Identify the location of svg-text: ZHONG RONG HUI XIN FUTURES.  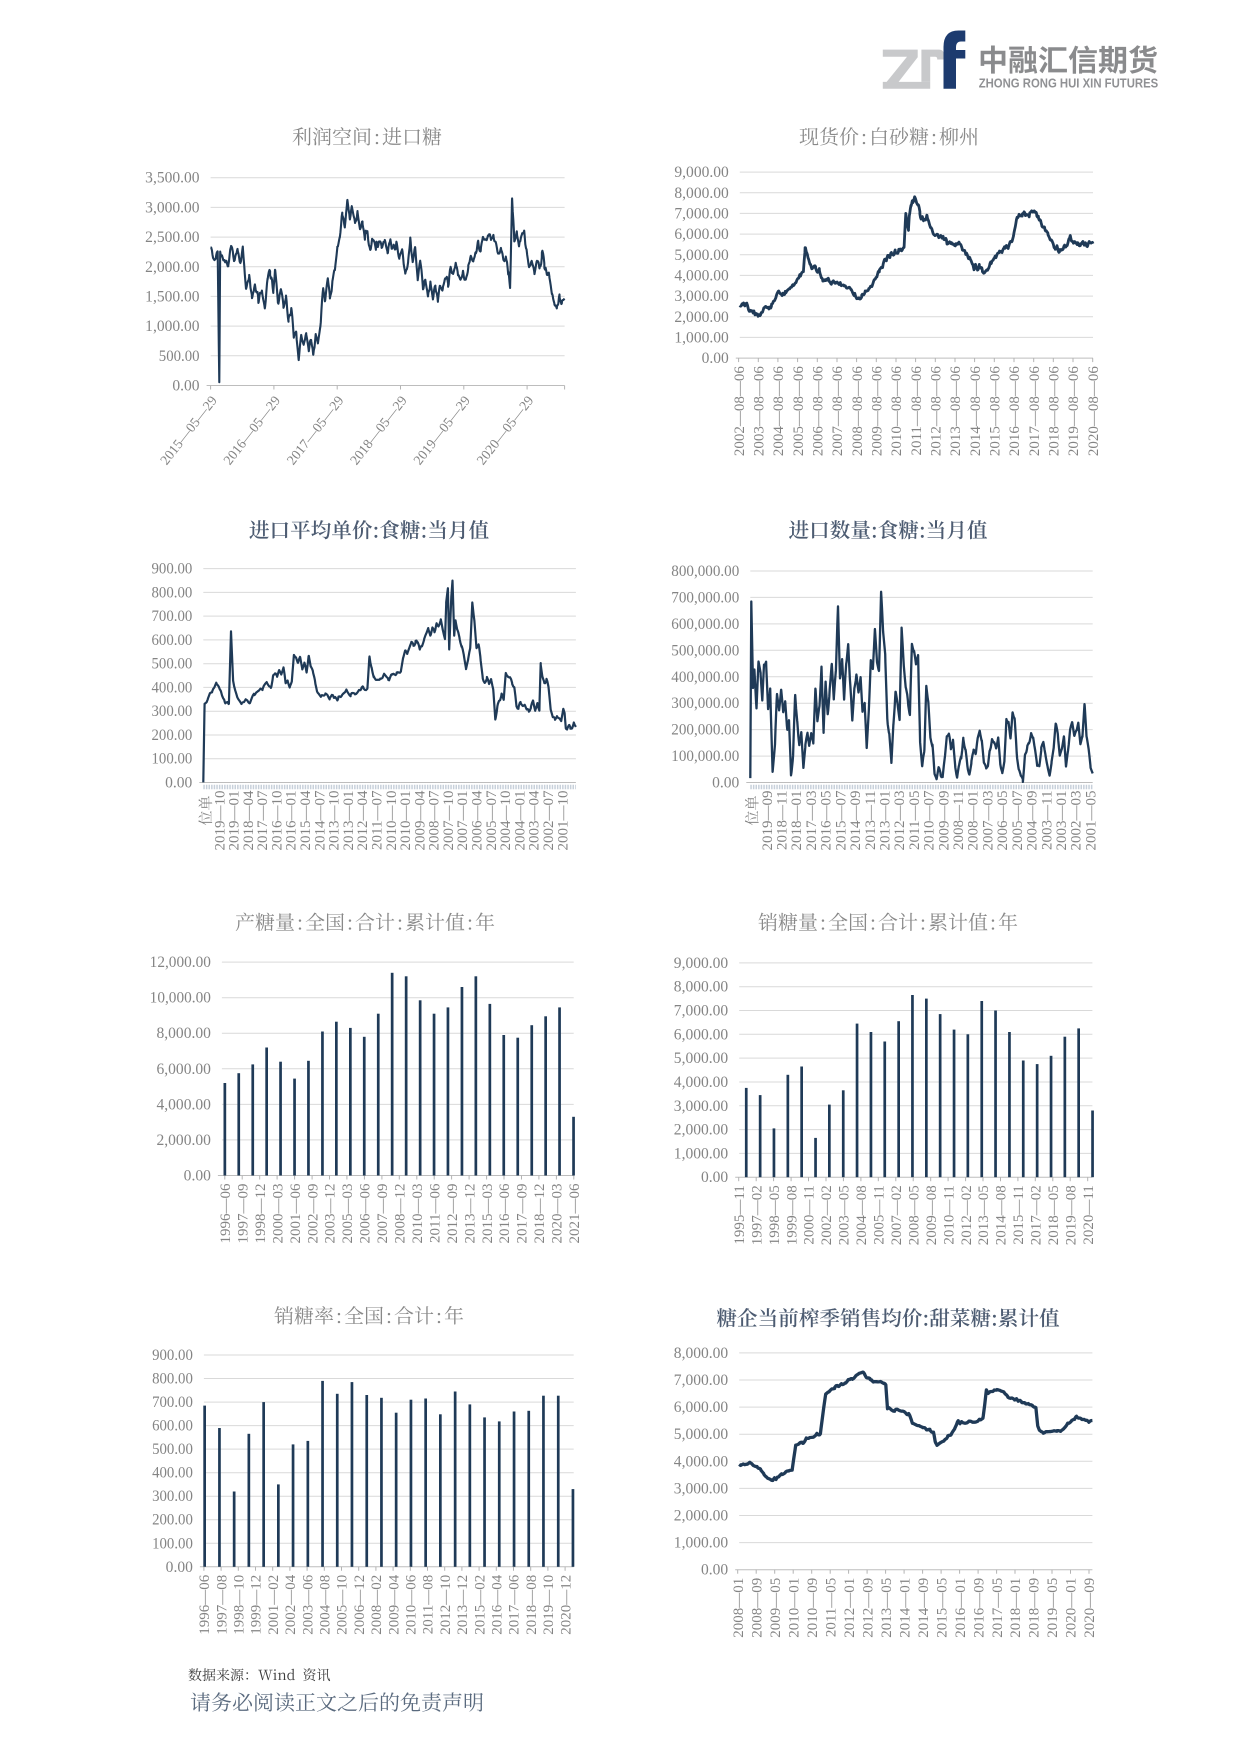
(1068, 84).